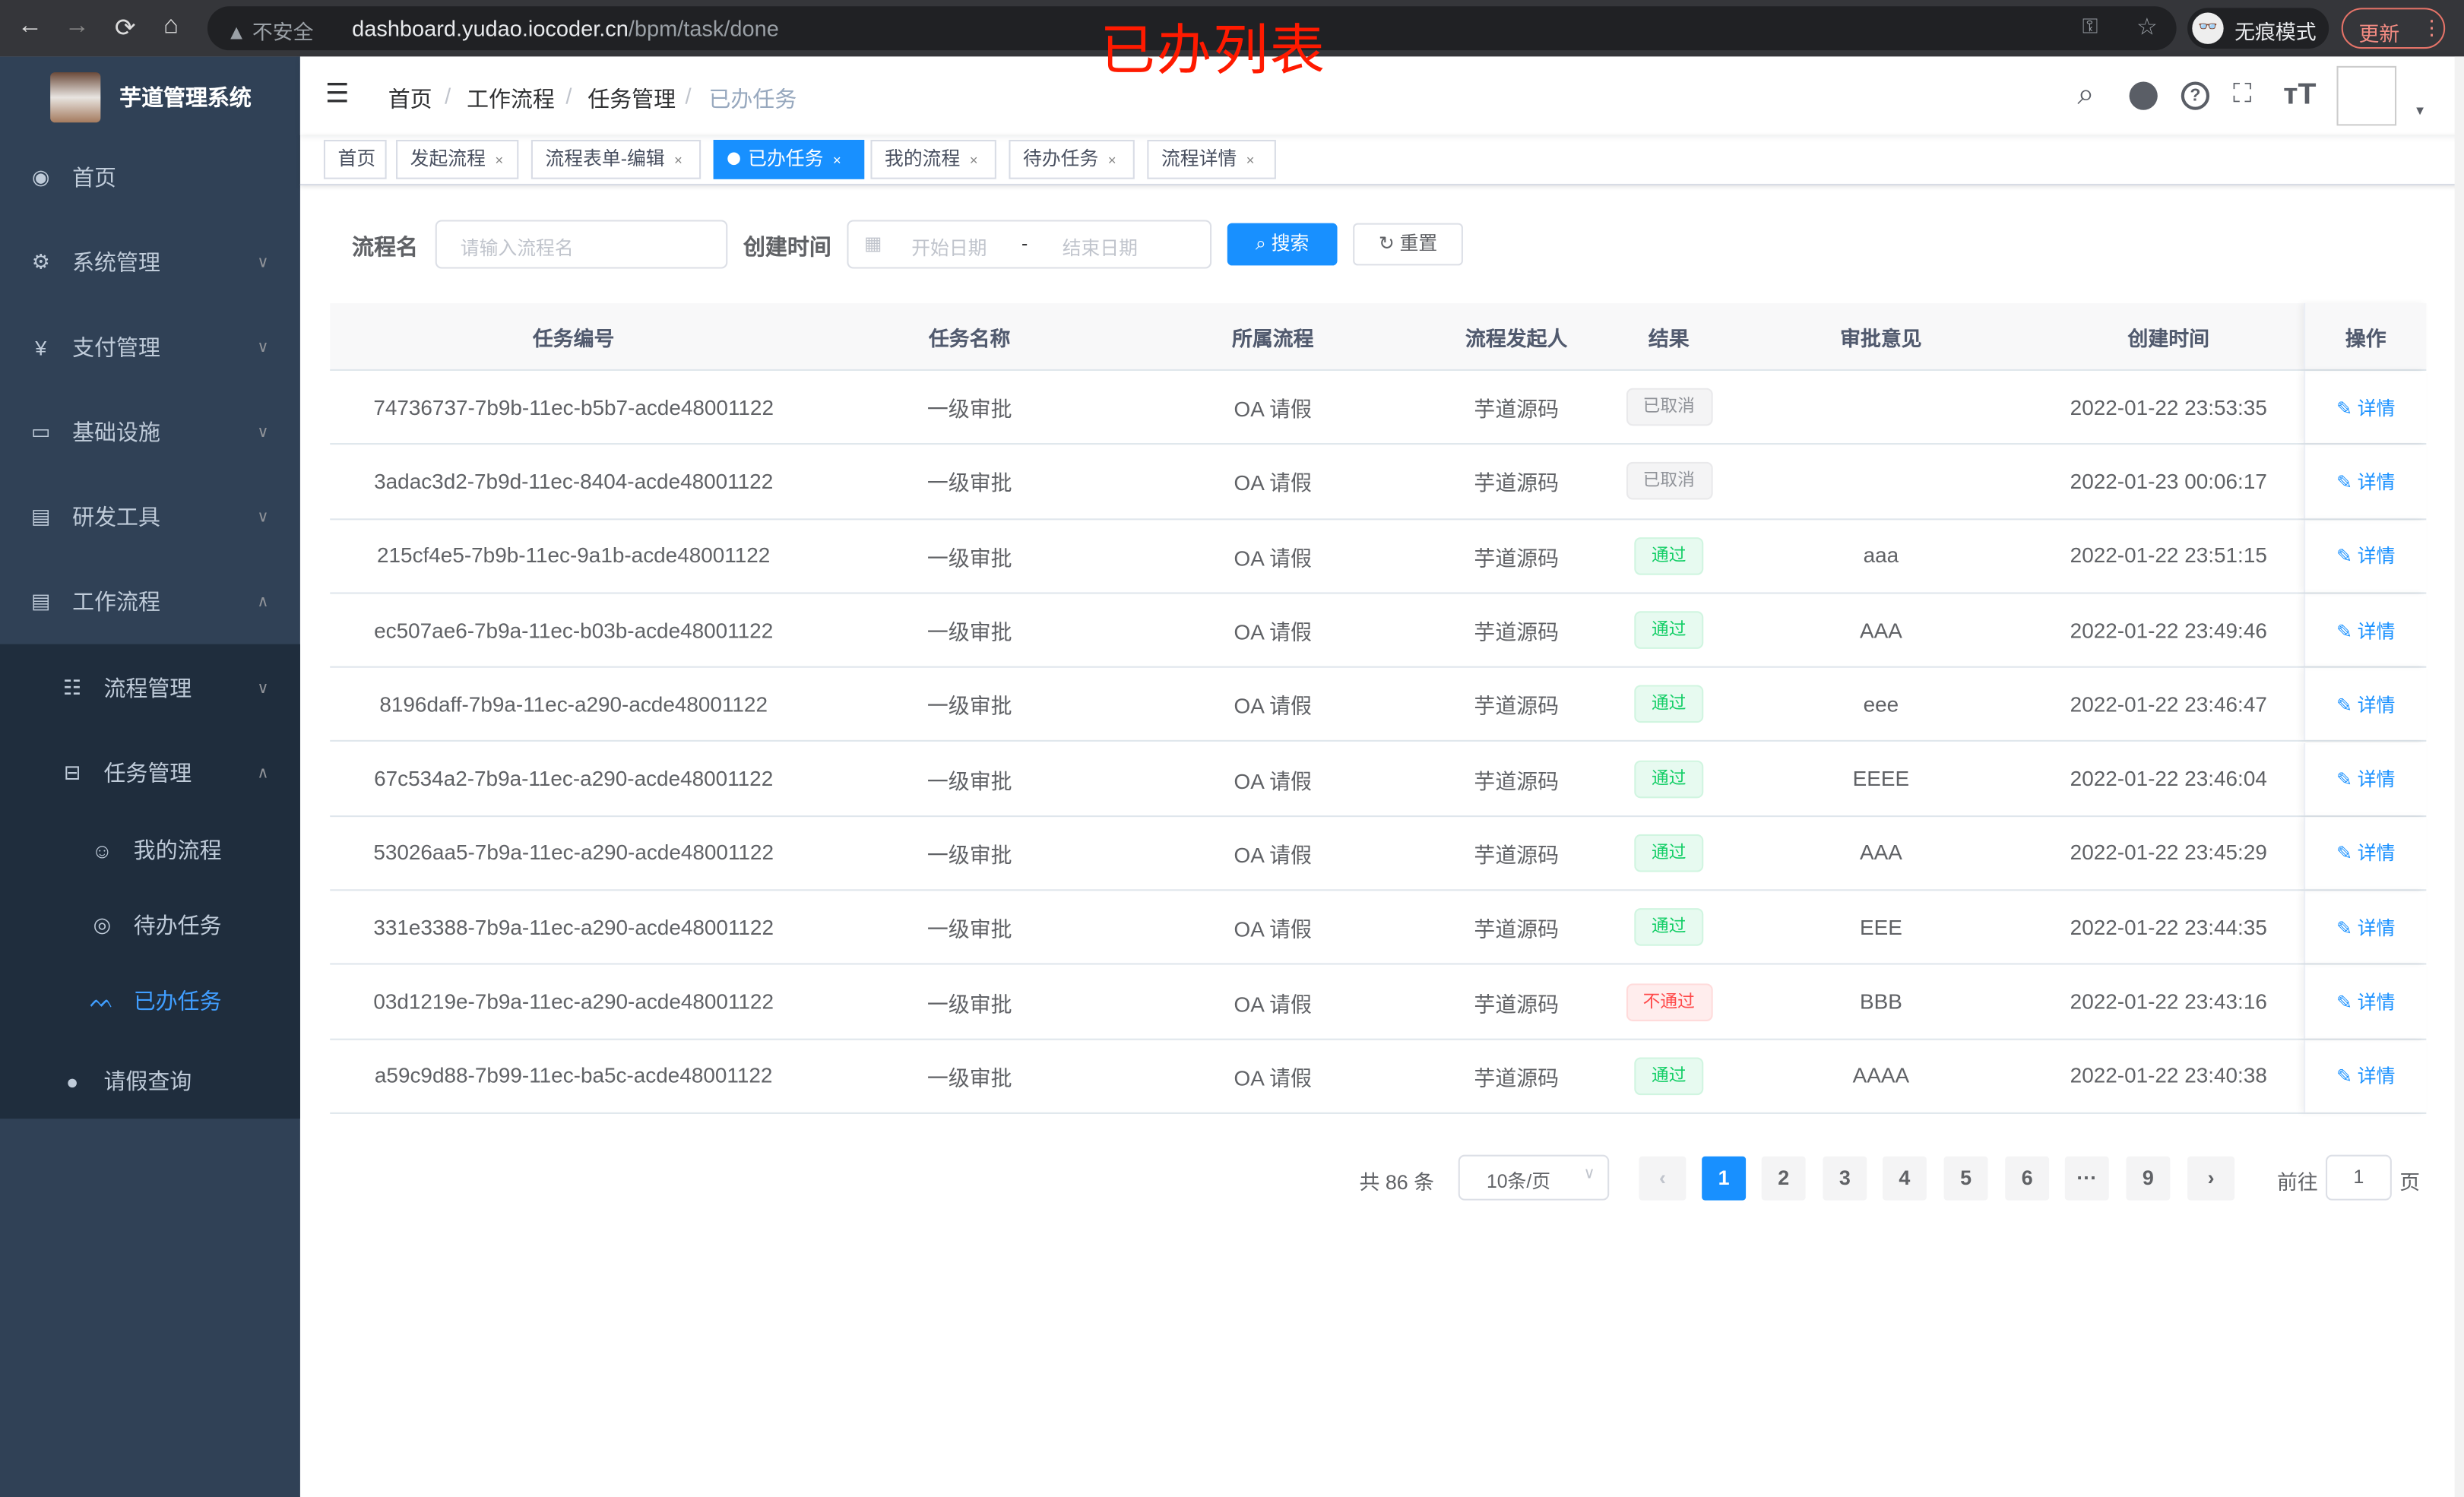  I want to click on page-button: 5, so click(1965, 1178).